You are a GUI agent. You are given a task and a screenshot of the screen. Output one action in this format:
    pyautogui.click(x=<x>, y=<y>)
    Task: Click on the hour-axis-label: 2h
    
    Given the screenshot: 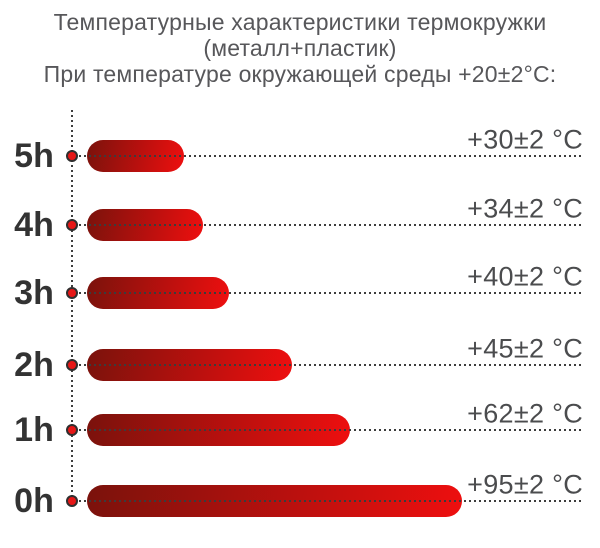 What is the action you would take?
    pyautogui.click(x=34, y=365)
    